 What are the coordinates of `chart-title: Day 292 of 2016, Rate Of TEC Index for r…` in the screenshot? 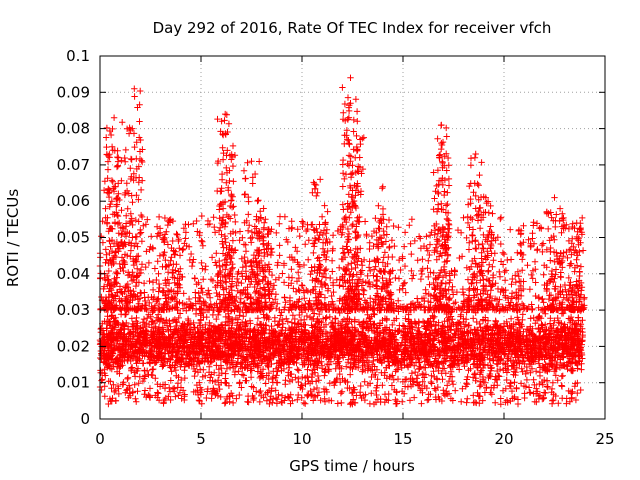 It's located at (352, 28).